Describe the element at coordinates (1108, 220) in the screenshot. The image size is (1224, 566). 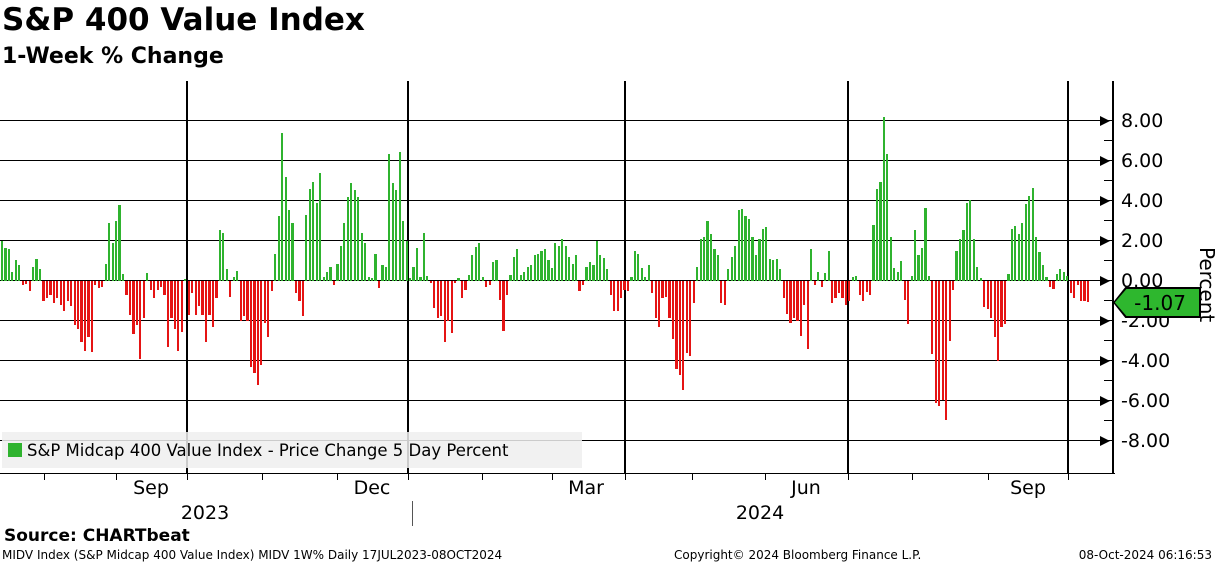
I see `y-axis-minor-tick` at that location.